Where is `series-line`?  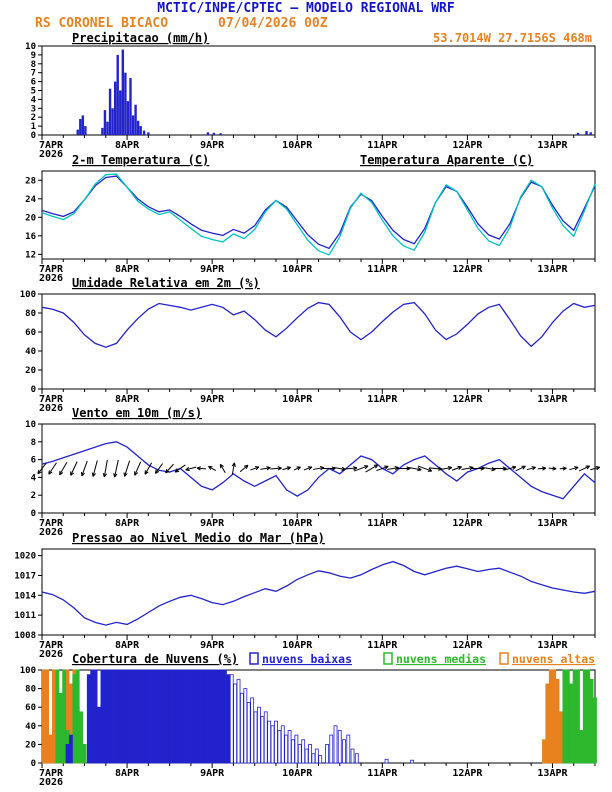
series-line is located at coordinates (318, 214).